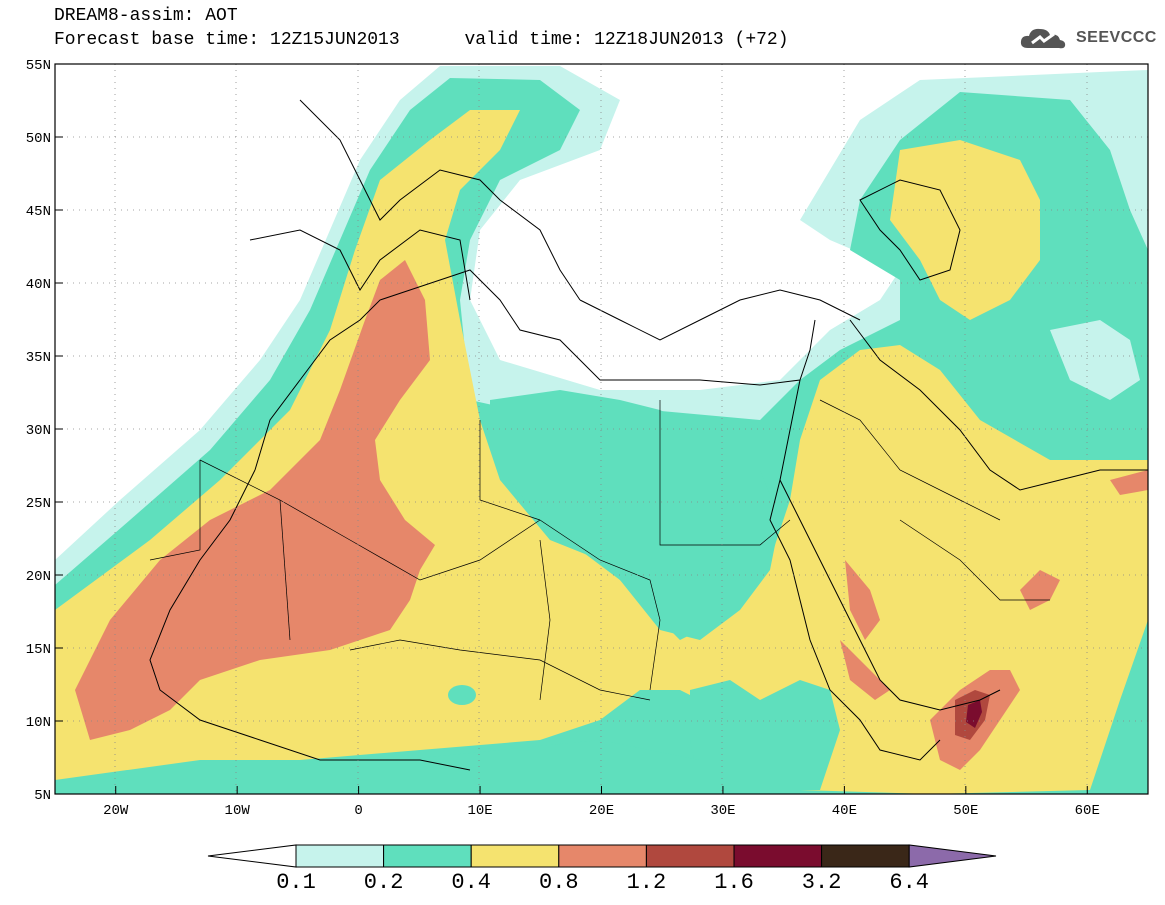 The image size is (1165, 905). What do you see at coordinates (38, 66) in the screenshot?
I see `lat-tick-label: 55N` at bounding box center [38, 66].